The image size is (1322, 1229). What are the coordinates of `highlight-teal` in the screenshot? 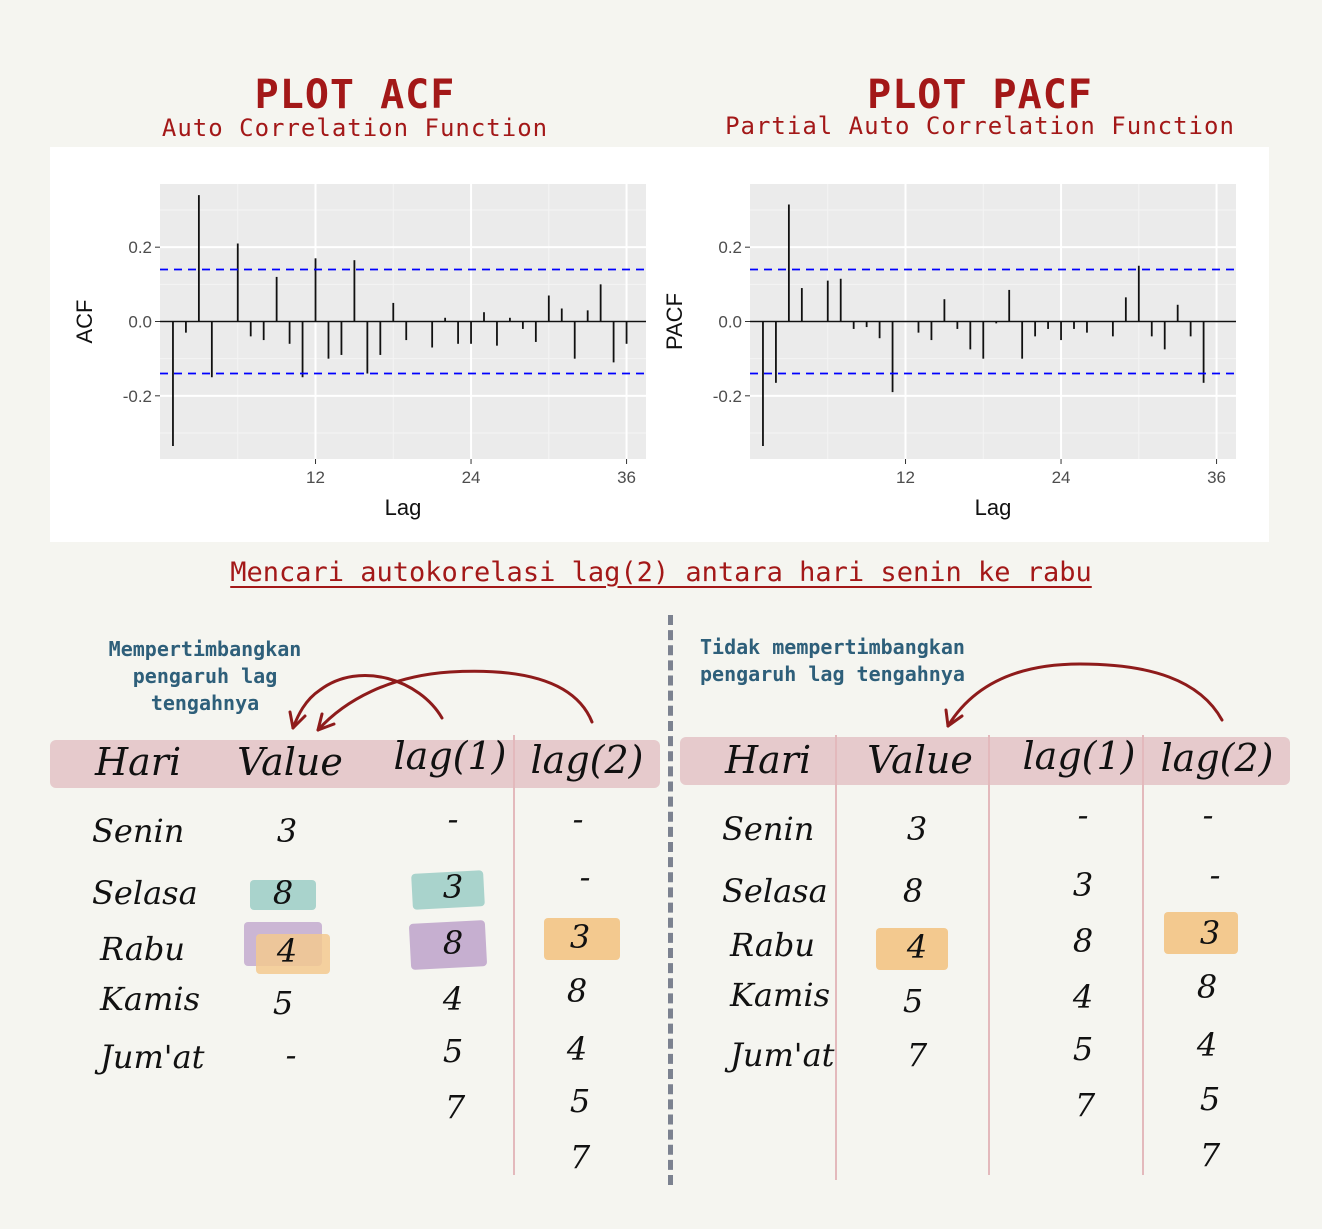 It's located at (283, 895).